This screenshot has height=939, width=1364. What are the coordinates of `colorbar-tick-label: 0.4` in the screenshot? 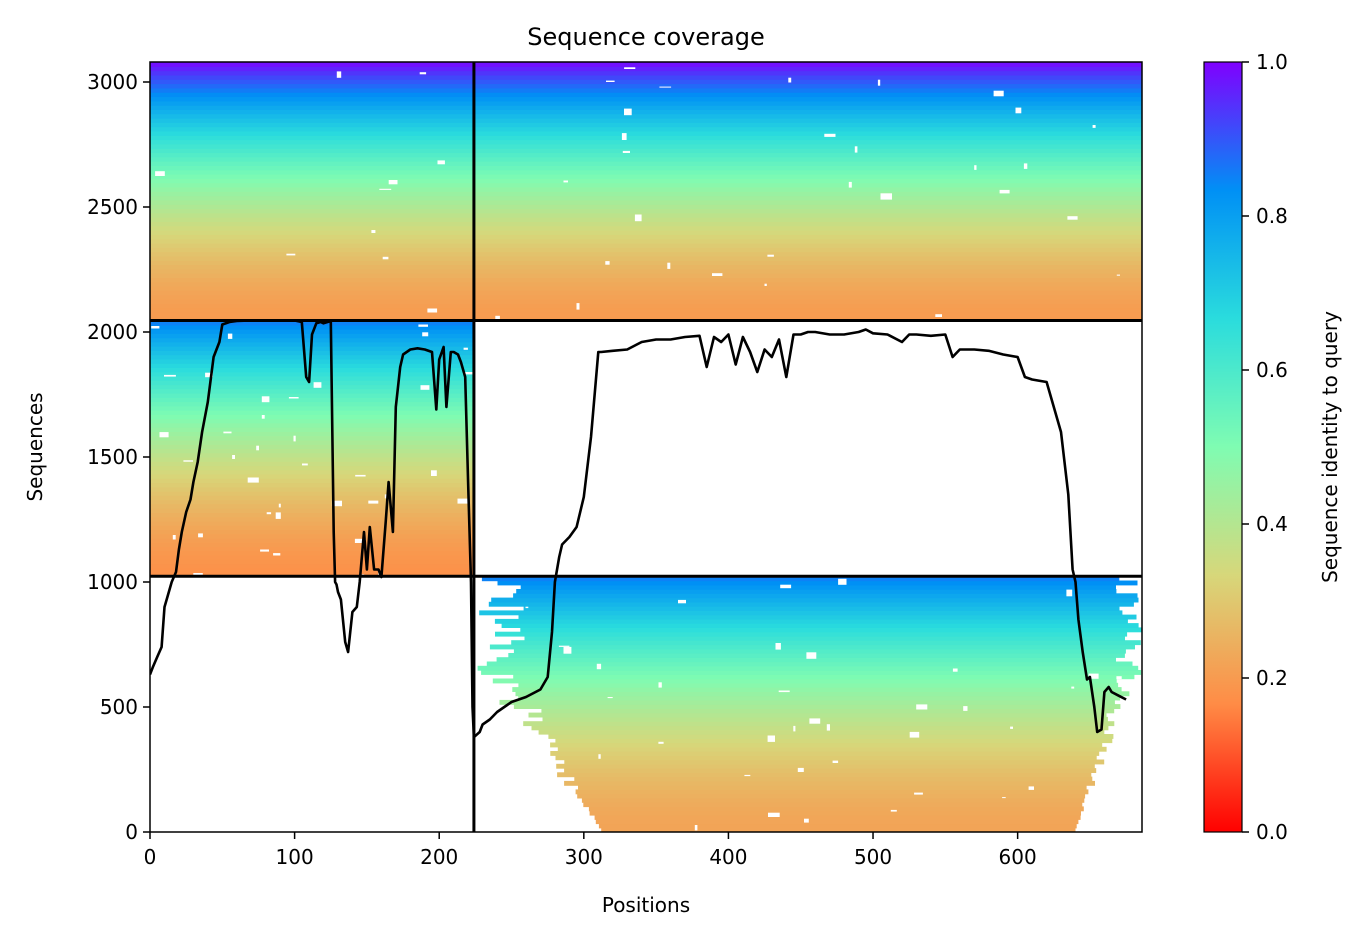 It's located at (1272, 524).